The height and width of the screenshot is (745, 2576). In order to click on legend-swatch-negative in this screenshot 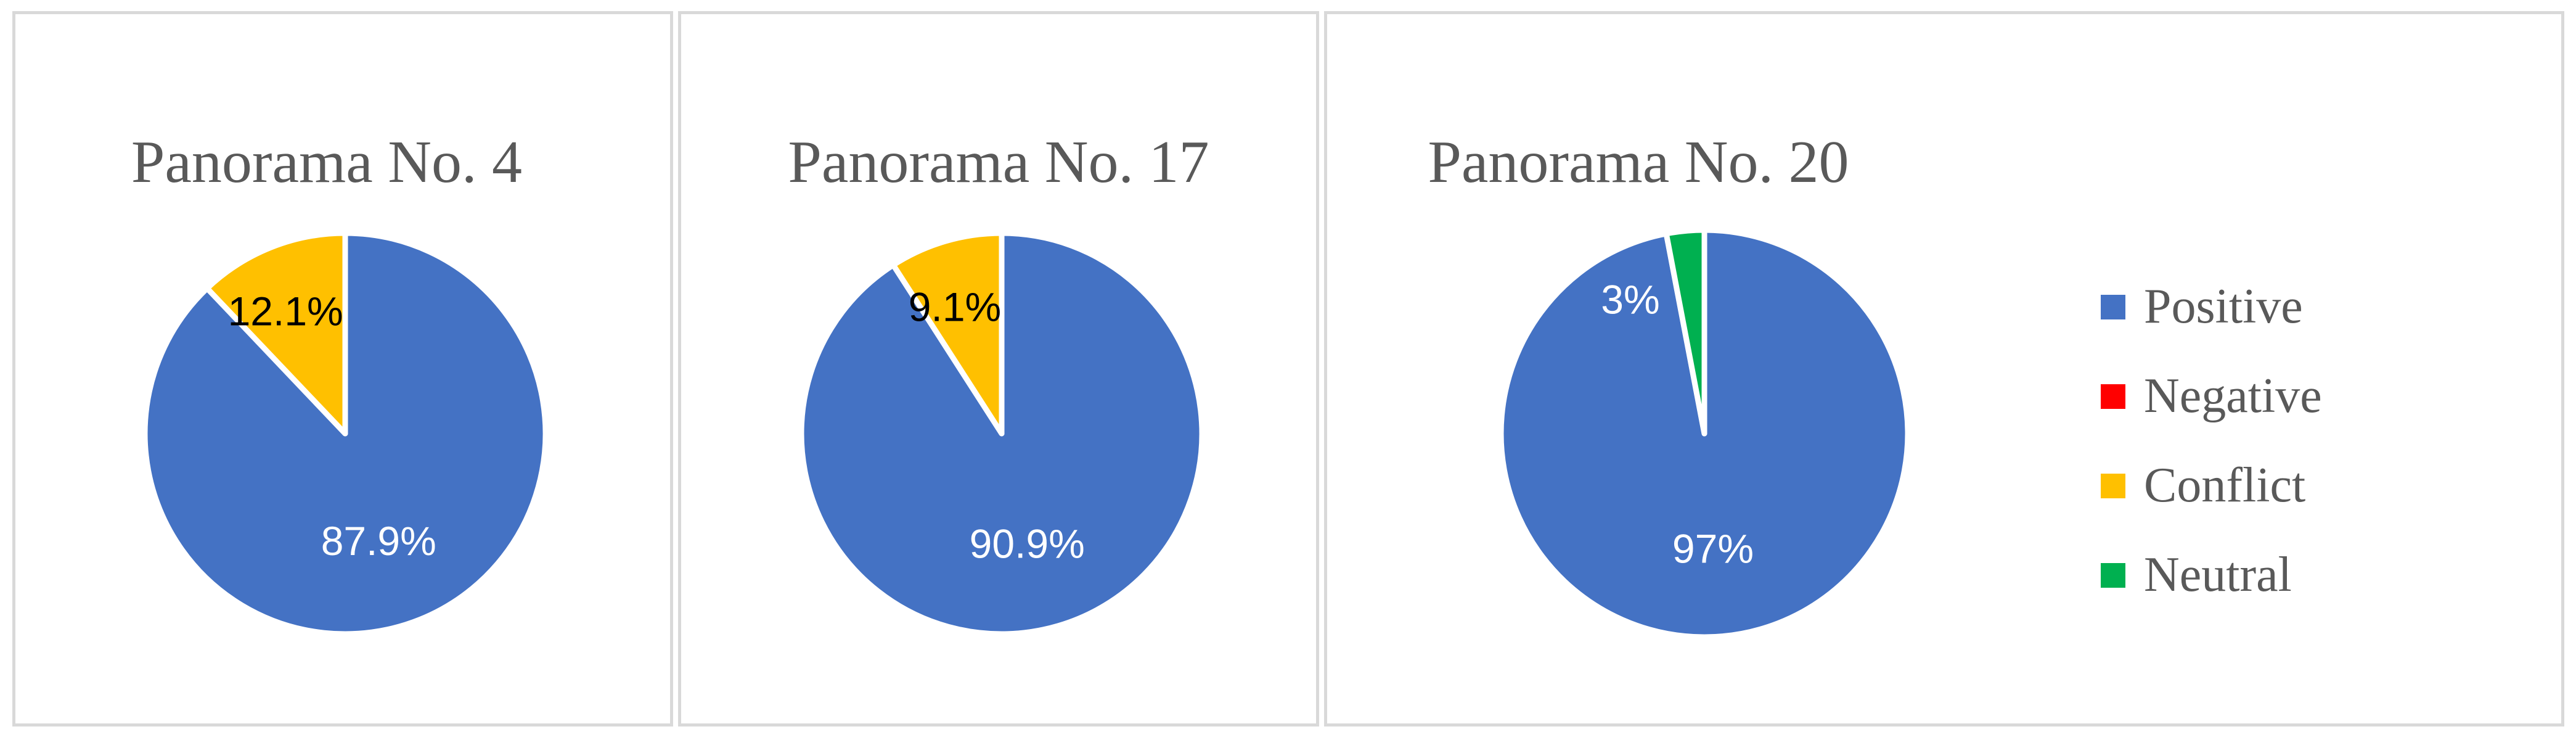, I will do `click(2113, 396)`.